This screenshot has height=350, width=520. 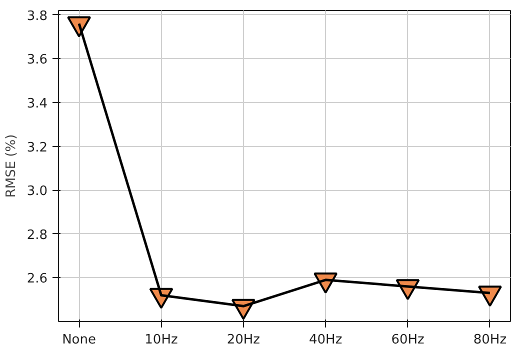 What do you see at coordinates (161, 340) in the screenshot?
I see `x-tick-label: 10Hz` at bounding box center [161, 340].